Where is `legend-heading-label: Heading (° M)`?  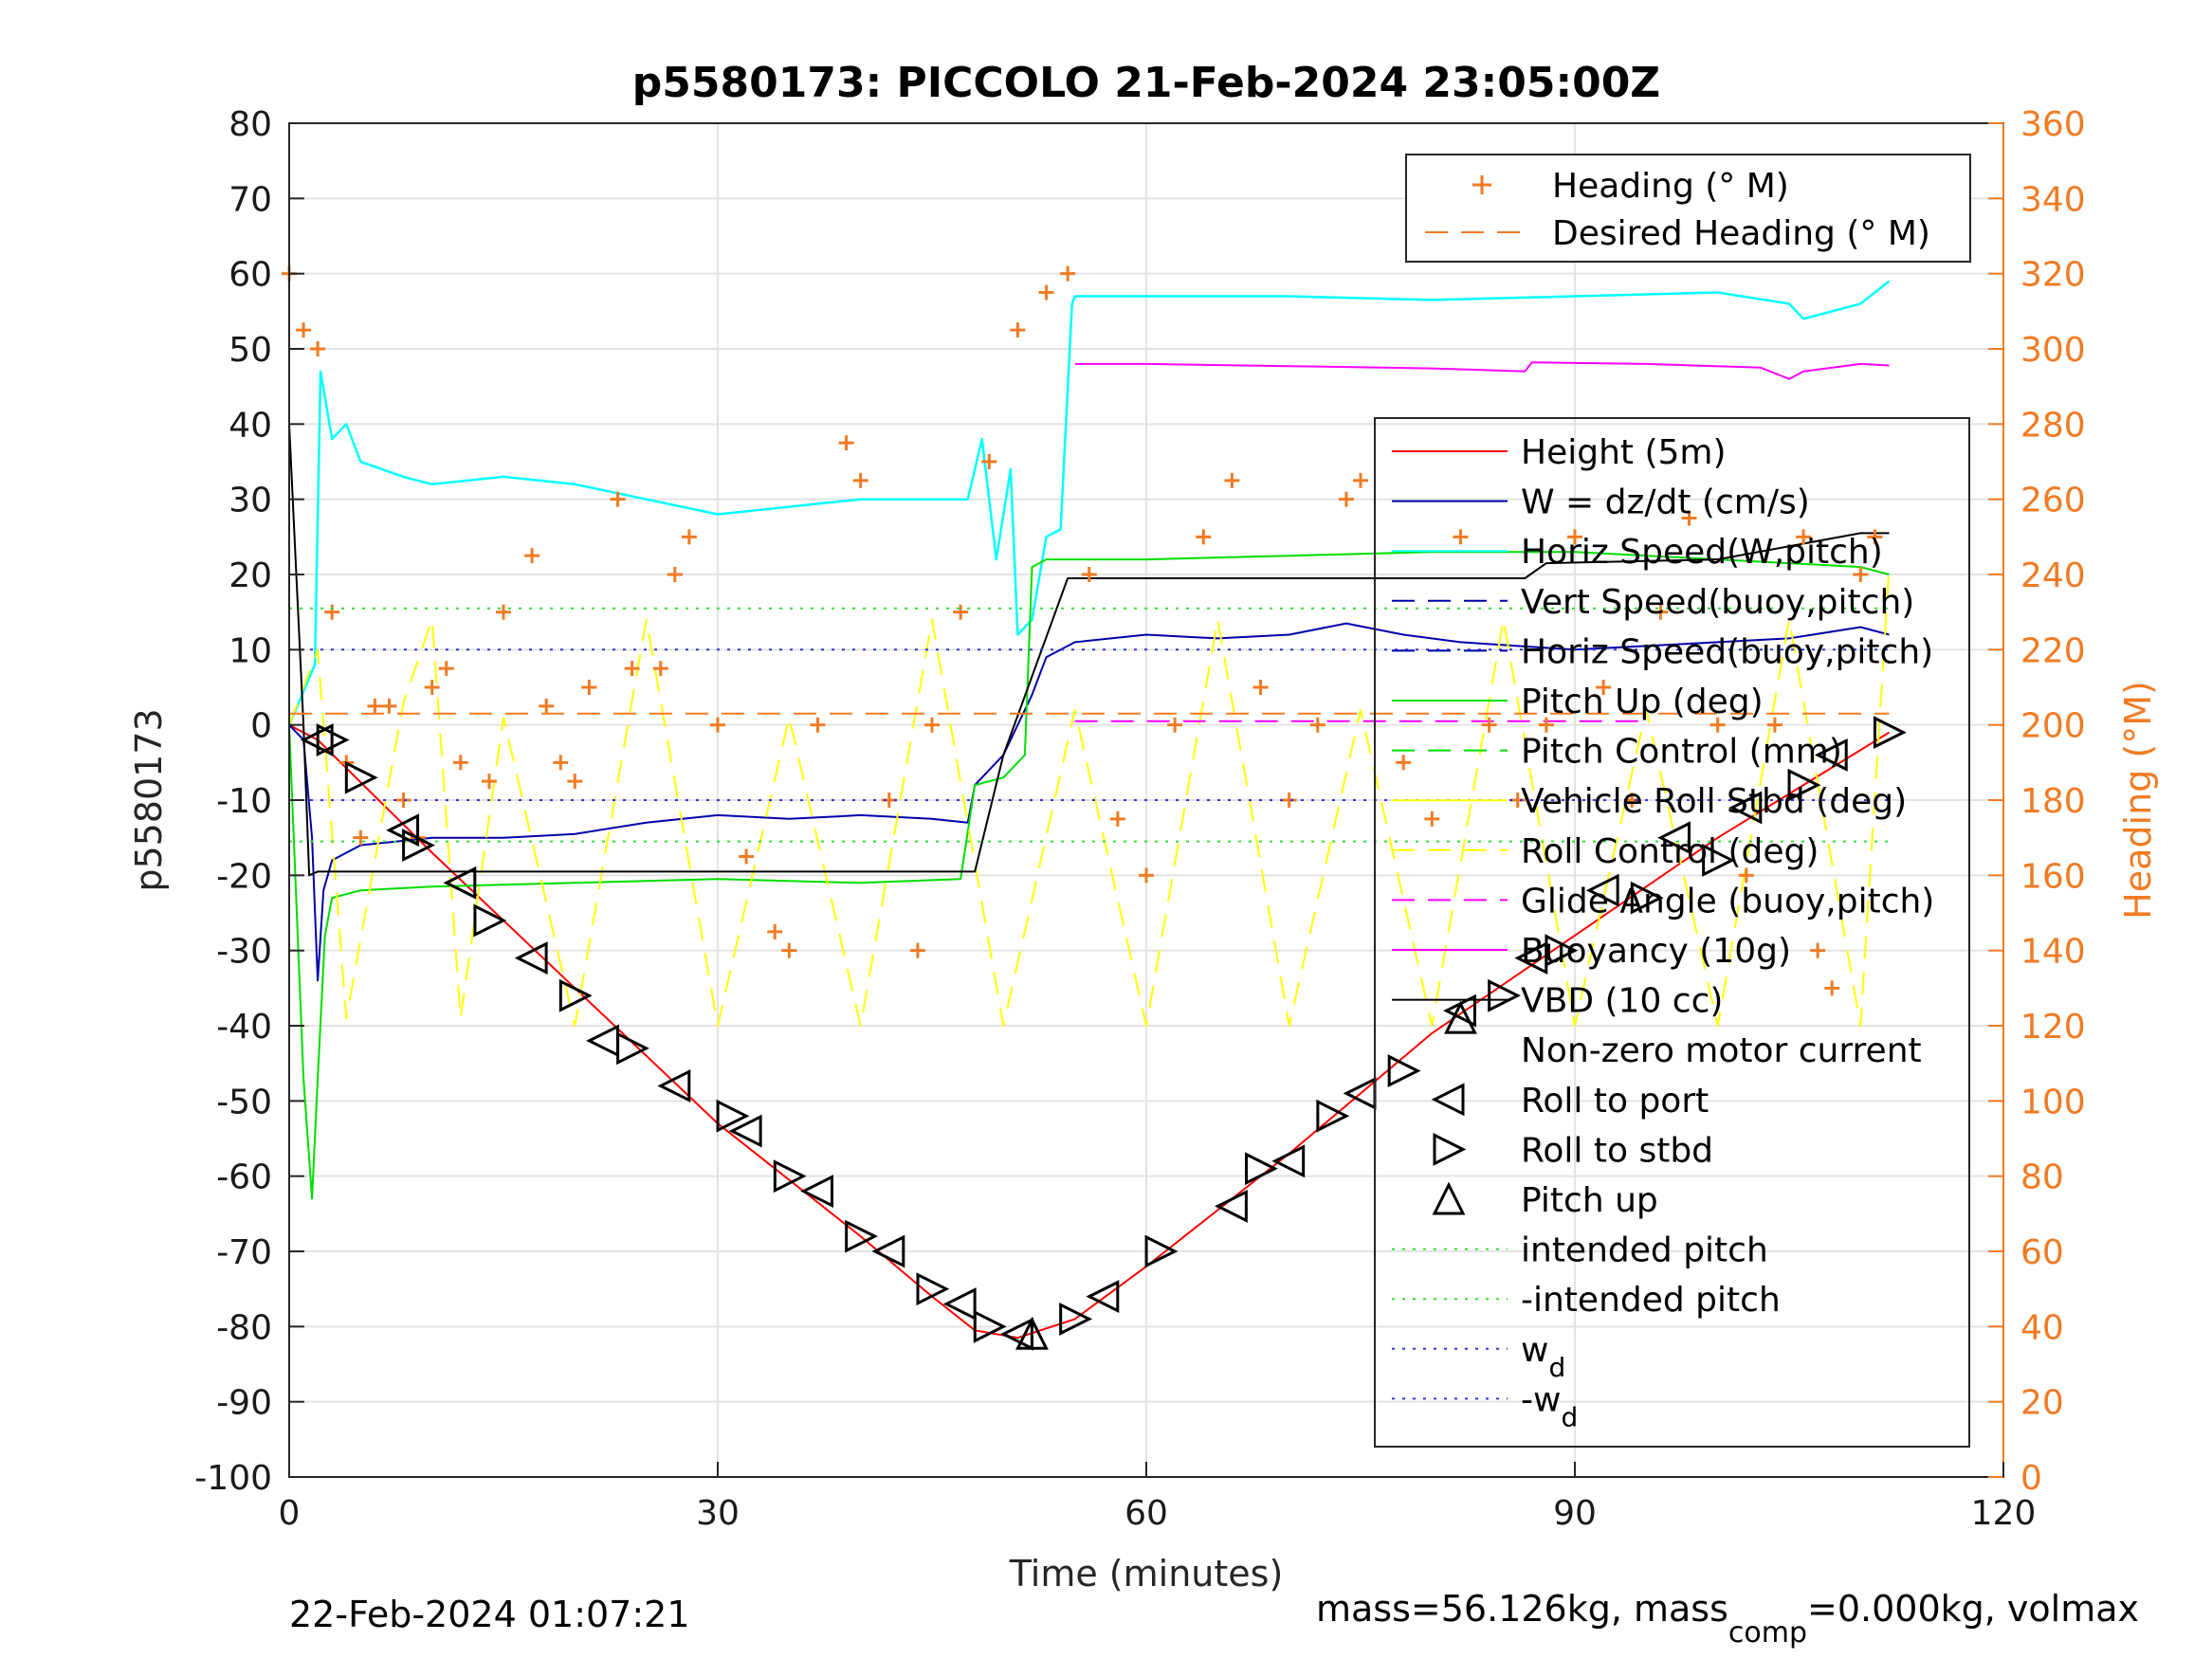 legend-heading-label: Heading (° M) is located at coordinates (1670, 186).